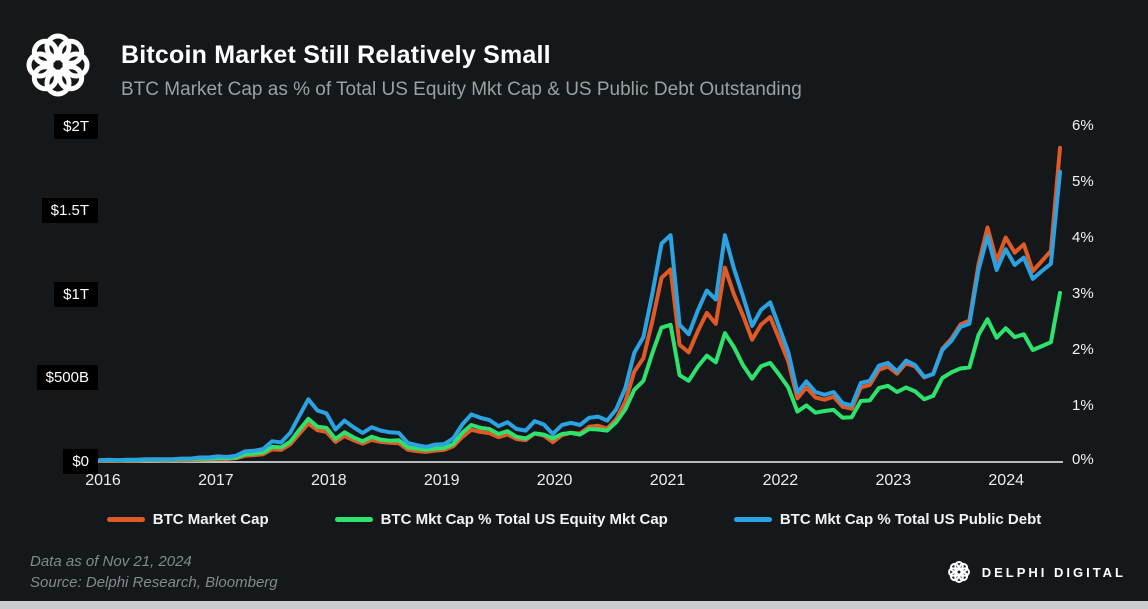 The width and height of the screenshot is (1148, 609). I want to click on source-note: Source: Delphi Research, Bloomberg, so click(154, 582).